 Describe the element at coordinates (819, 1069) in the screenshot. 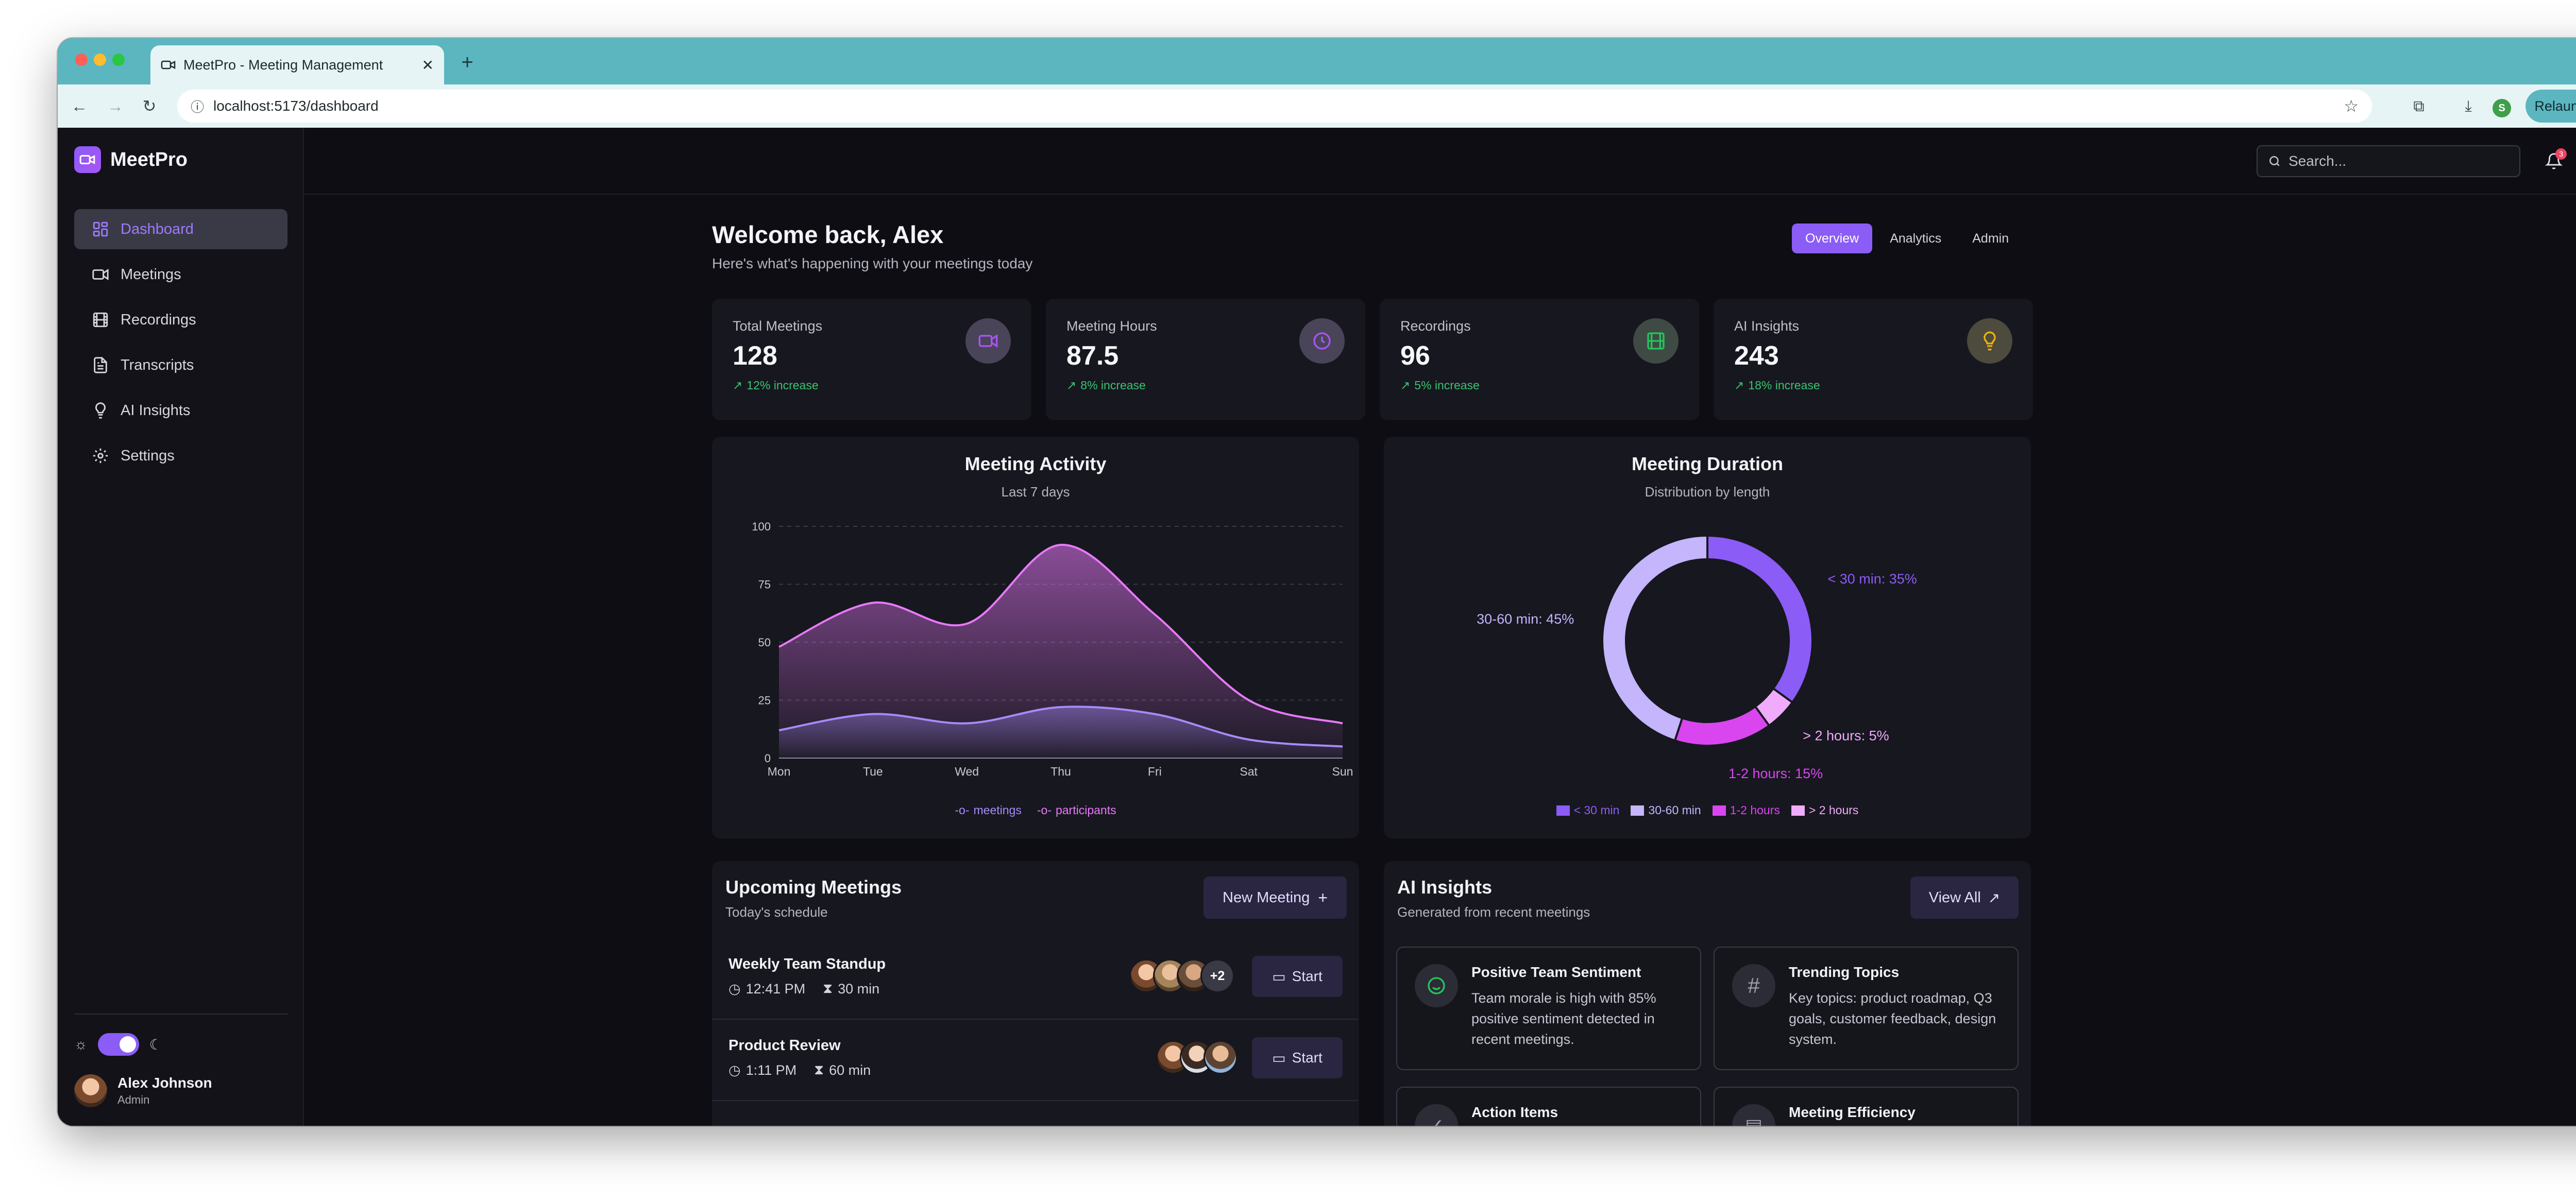

I see `hourglass-icon: ⧗` at that location.